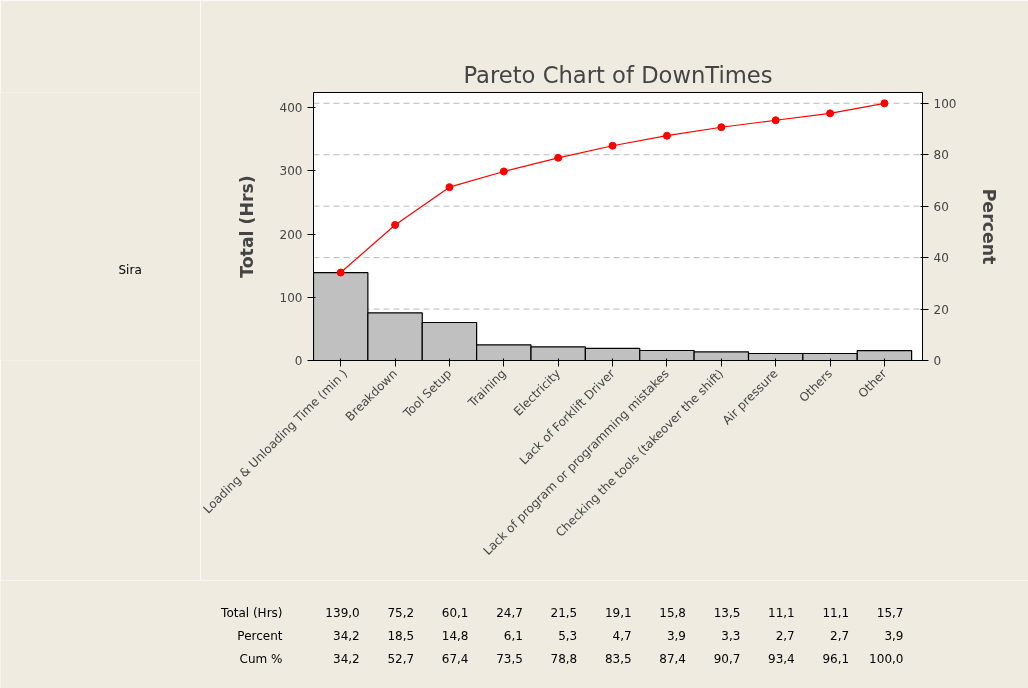 This screenshot has height=688, width=1028. What do you see at coordinates (890, 613) in the screenshot?
I see `data-label: 15,7` at bounding box center [890, 613].